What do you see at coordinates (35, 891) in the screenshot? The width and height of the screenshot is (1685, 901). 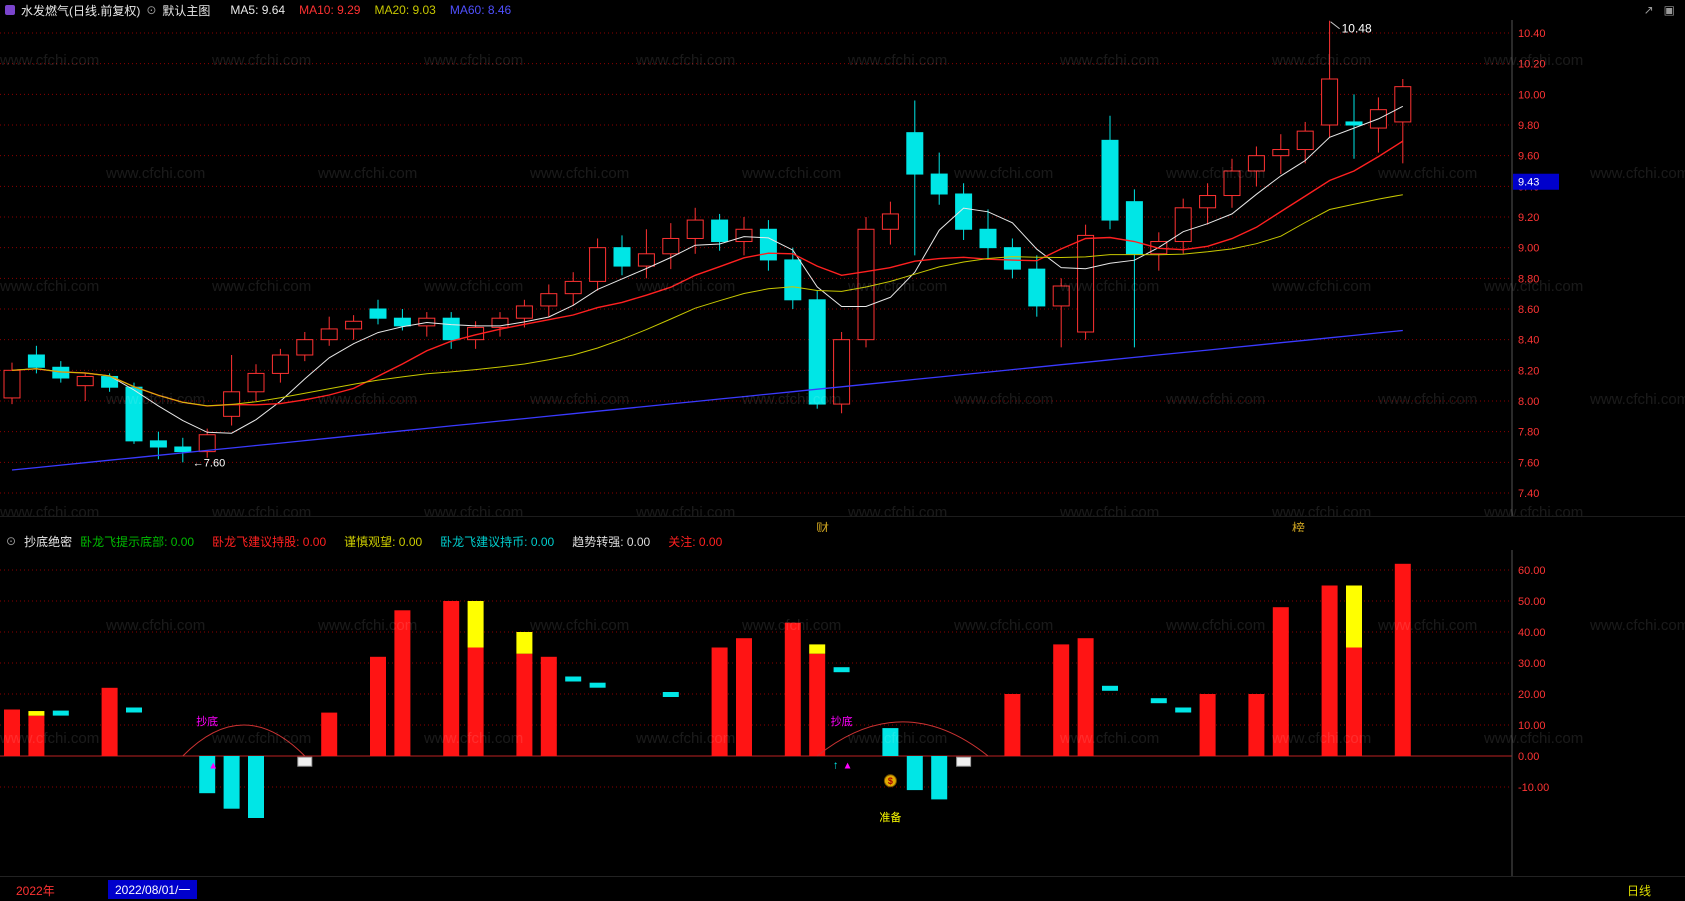 I see `year-label: 2022年` at bounding box center [35, 891].